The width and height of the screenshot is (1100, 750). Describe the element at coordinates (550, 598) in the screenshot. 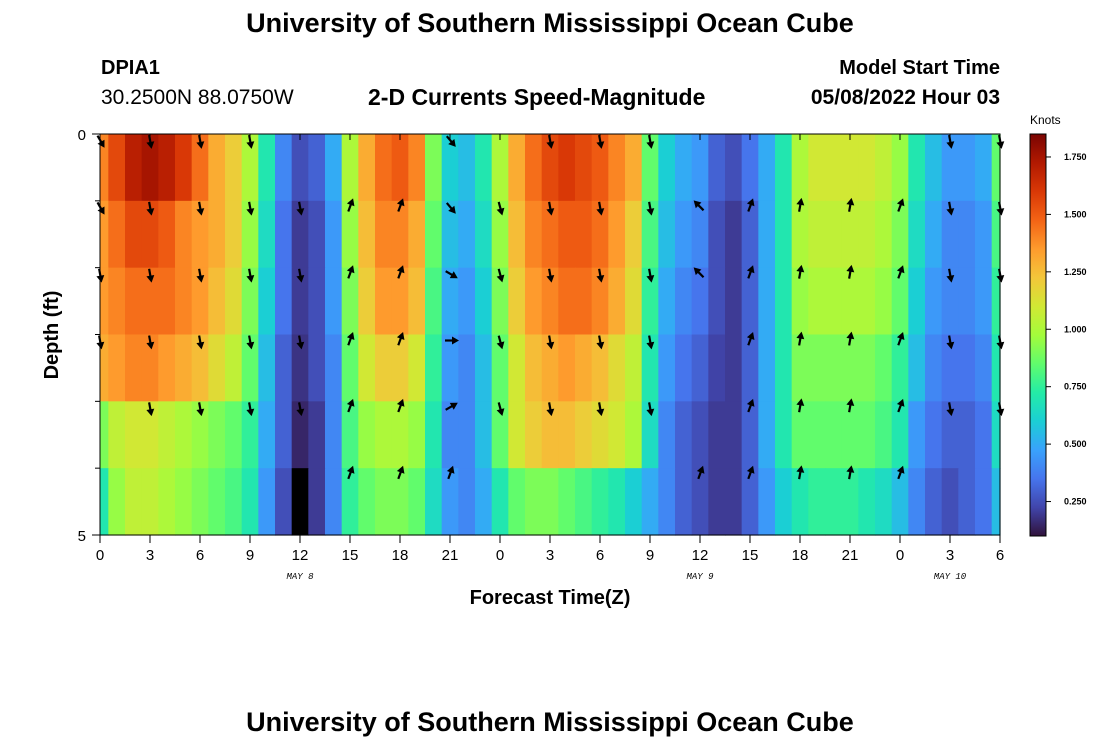

I see `x-axis-title: Forecast Time(Z)` at that location.